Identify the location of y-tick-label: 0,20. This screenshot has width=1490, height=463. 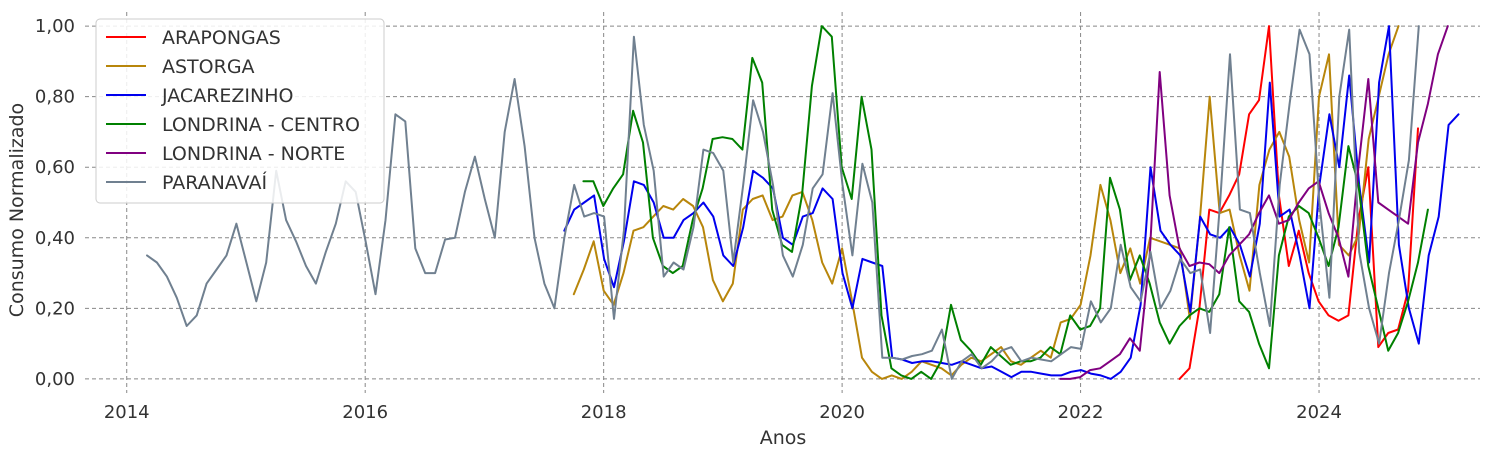
(55, 308).